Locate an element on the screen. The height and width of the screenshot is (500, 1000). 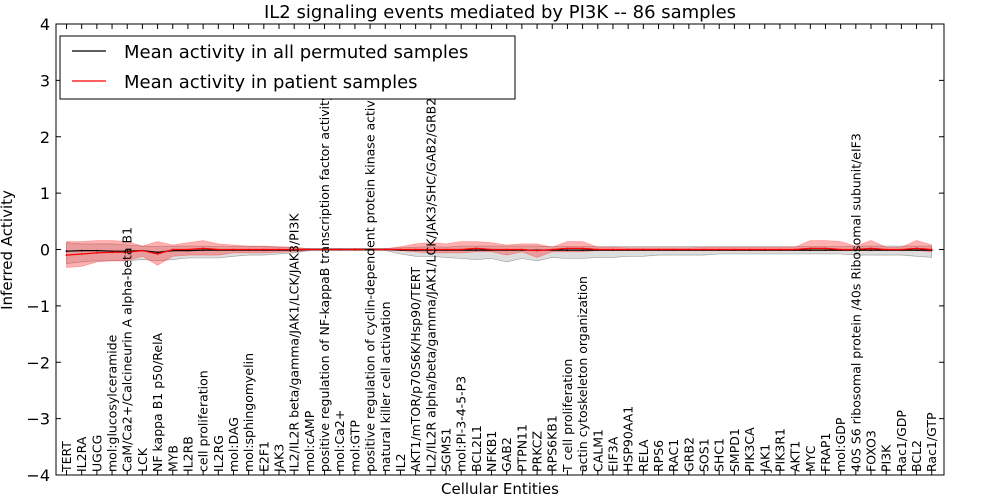
x-tick-label: mol:GDP is located at coordinates (840, 444).